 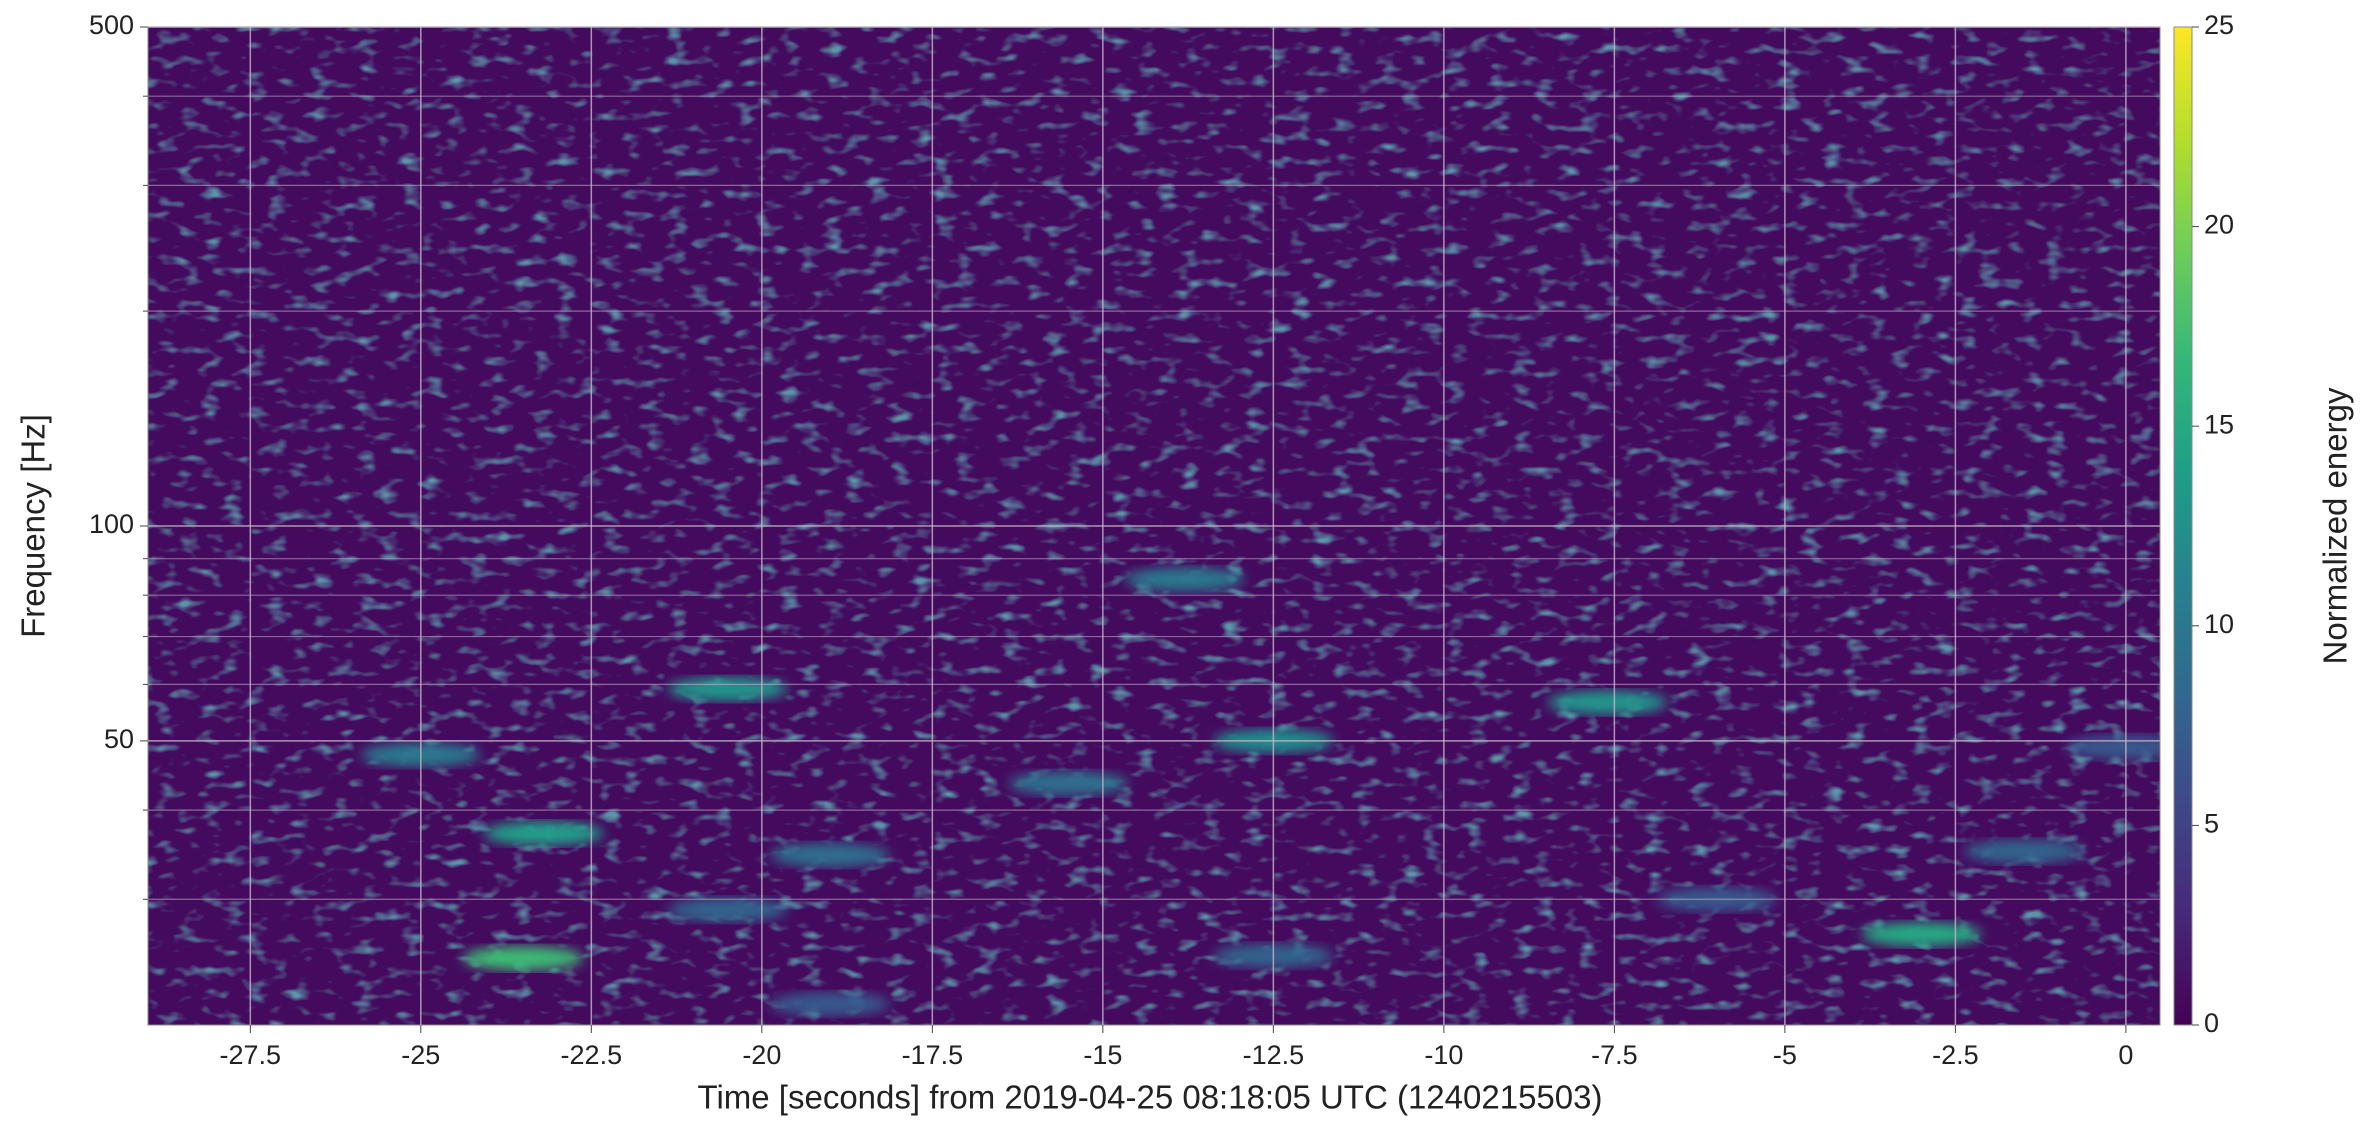 I want to click on x-tick-label: -12.5, so click(x=1274, y=1055).